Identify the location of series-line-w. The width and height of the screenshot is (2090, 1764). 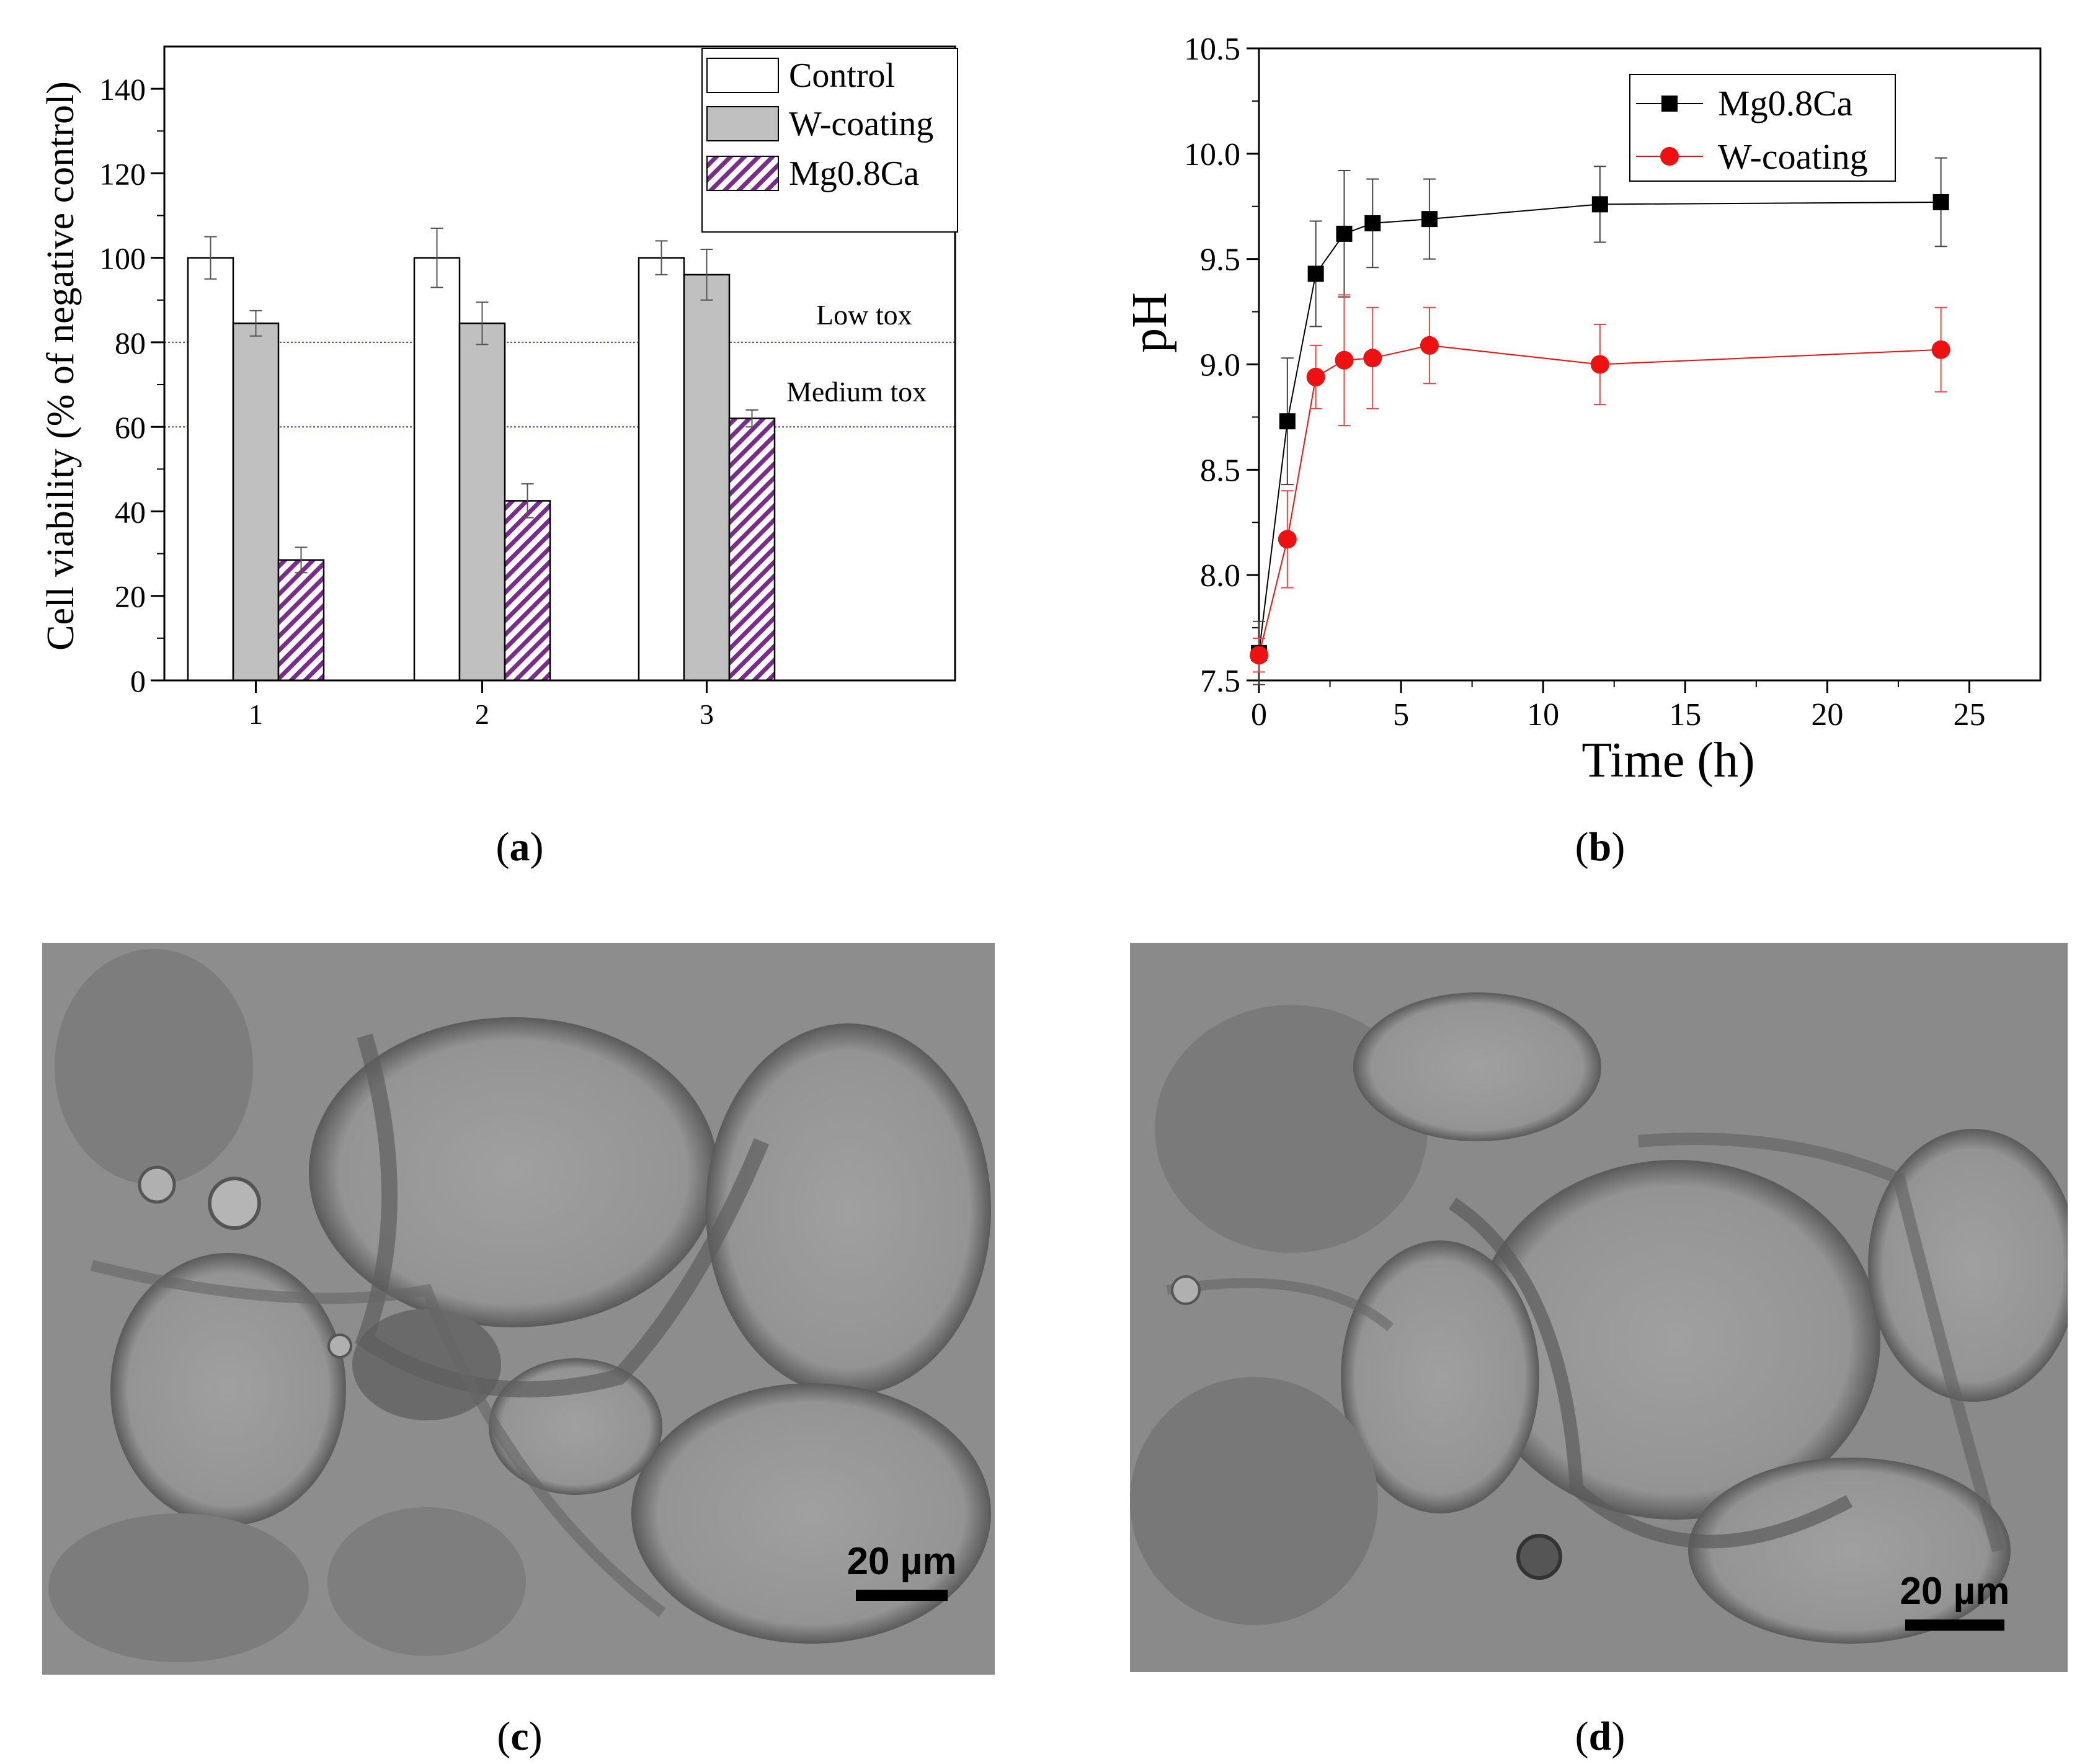
(1599, 500).